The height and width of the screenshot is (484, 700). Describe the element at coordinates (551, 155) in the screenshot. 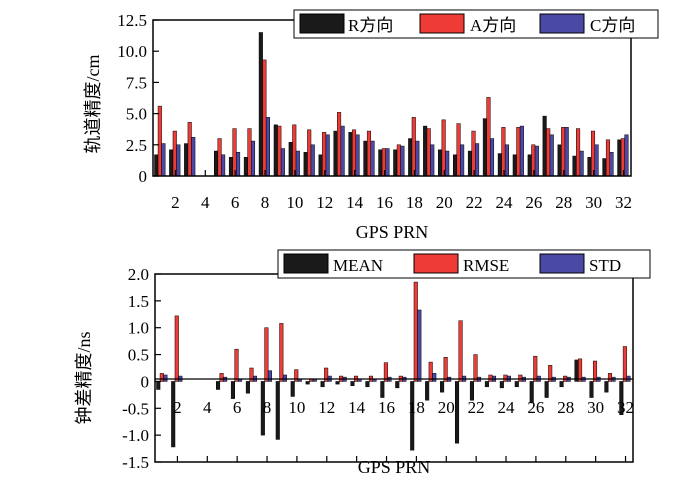

I see `orbit-bar-c方向-prn27` at that location.